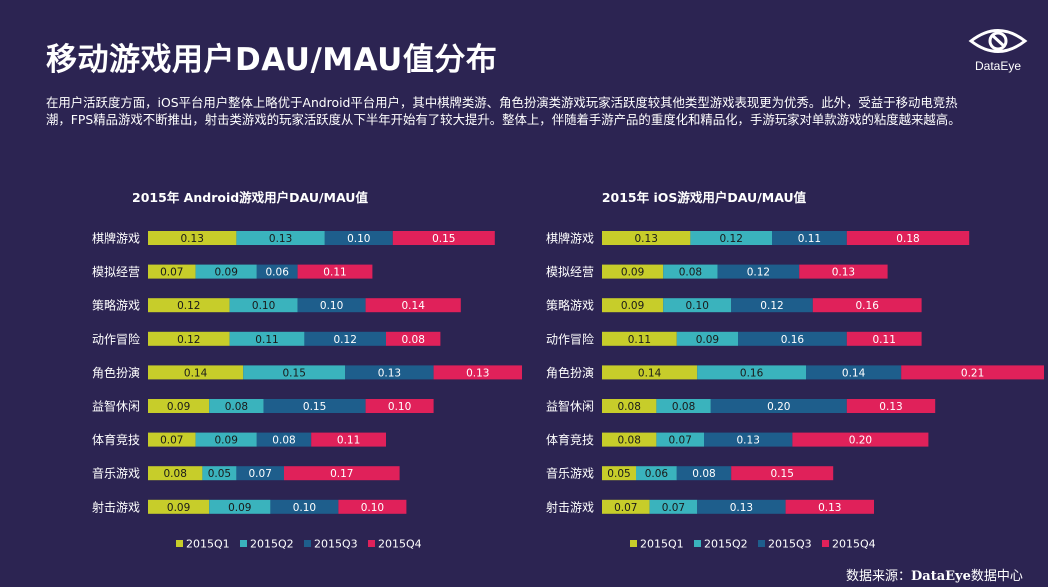 This screenshot has width=1048, height=587. I want to click on category-label: 角色扮演, so click(116, 372).